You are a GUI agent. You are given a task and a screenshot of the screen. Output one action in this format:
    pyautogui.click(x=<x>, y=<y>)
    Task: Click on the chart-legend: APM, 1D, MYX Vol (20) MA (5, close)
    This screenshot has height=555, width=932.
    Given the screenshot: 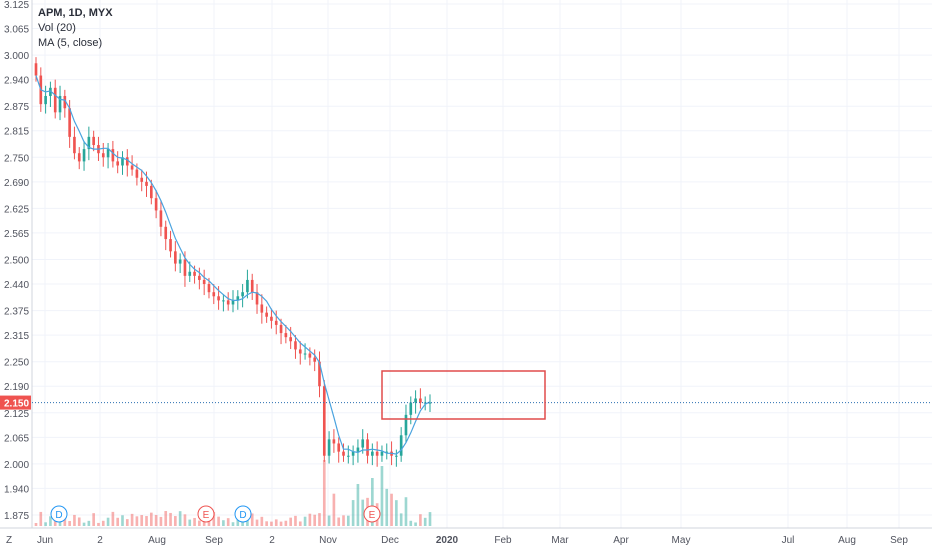 What is the action you would take?
    pyautogui.click(x=75, y=28)
    